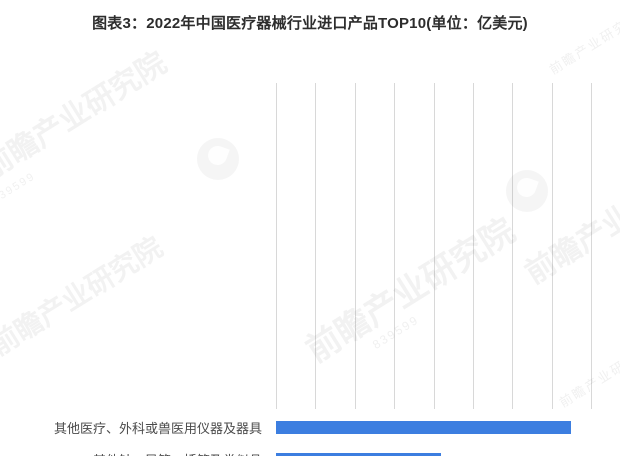 This screenshot has height=456, width=620. Describe the element at coordinates (157, 428) in the screenshot. I see `category-label: 其他医疗、外科或兽医用仪器及器具` at that location.